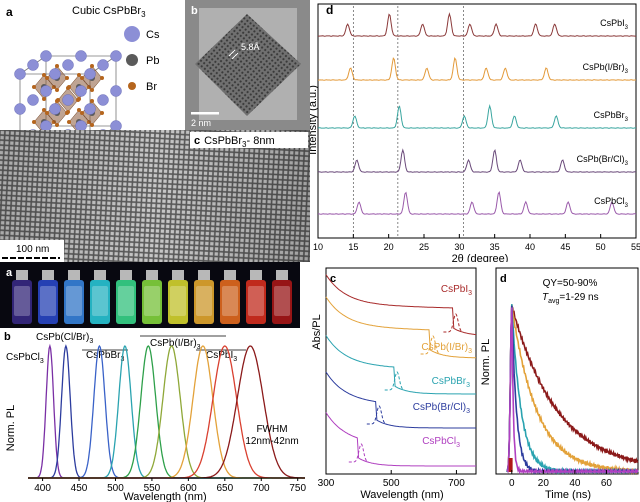  What do you see at coordinates (201, 123) in the screenshot?
I see `scale-label: 2 nm` at bounding box center [201, 123].